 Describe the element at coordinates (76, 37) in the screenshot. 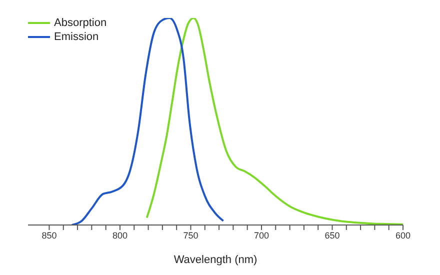

I see `legend-label: Emission` at that location.